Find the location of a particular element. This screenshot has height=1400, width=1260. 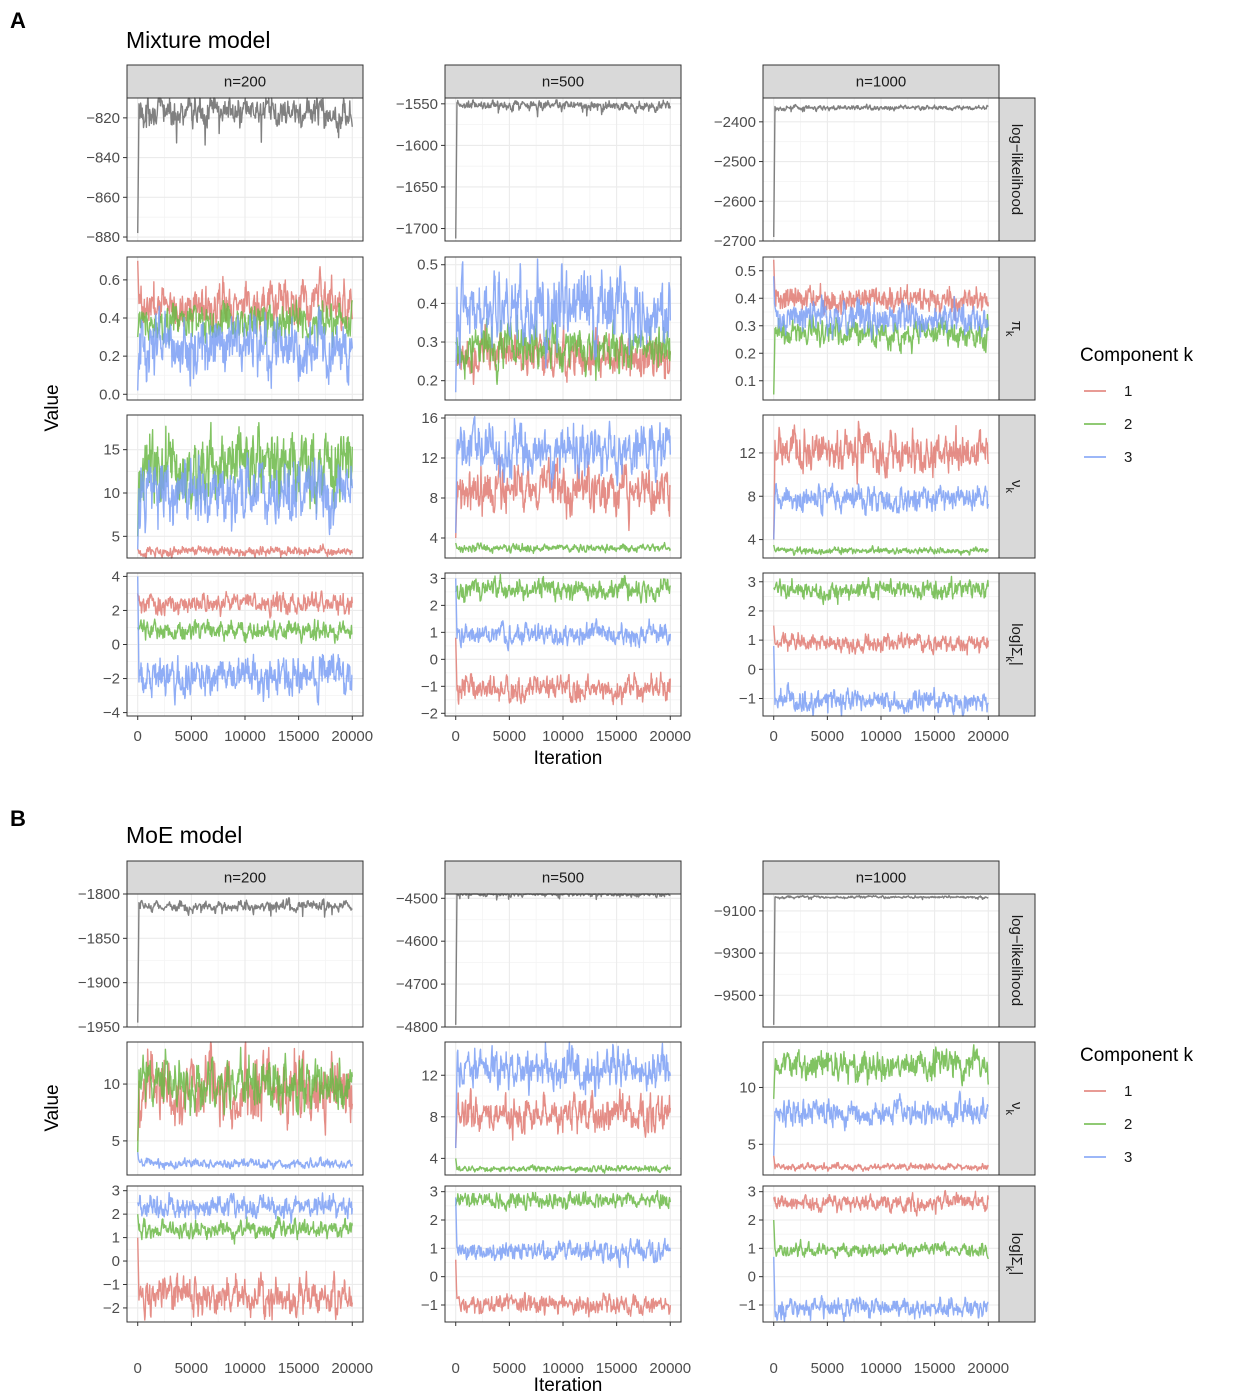

y-tick-label: −2500 is located at coordinates (735, 162).